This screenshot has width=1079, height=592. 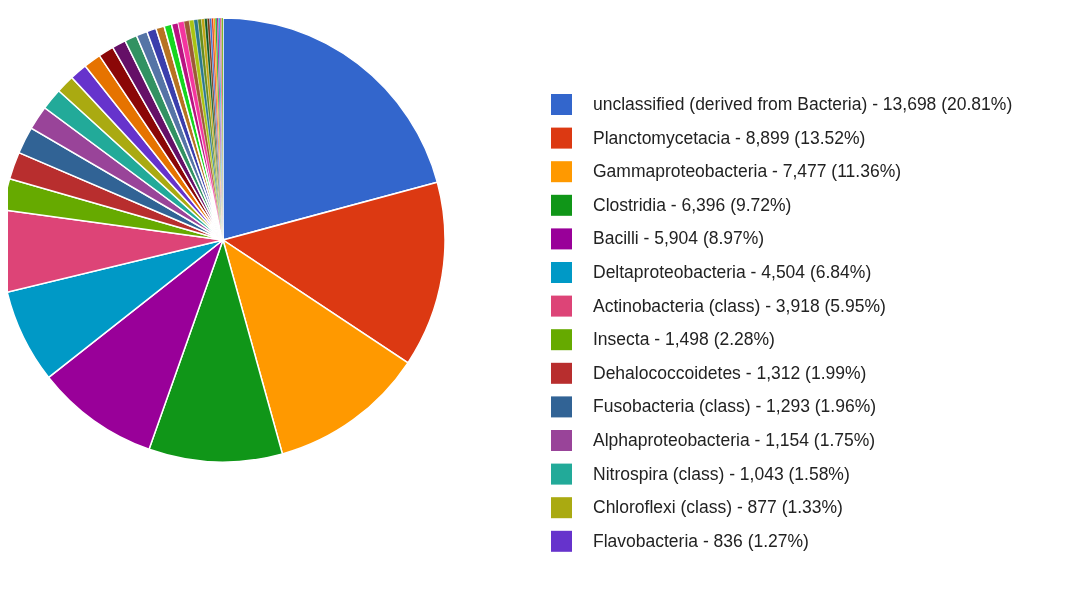 What do you see at coordinates (721, 473) in the screenshot?
I see `legend-label: Nitrospira (class) - 1,043 (1.58%)` at bounding box center [721, 473].